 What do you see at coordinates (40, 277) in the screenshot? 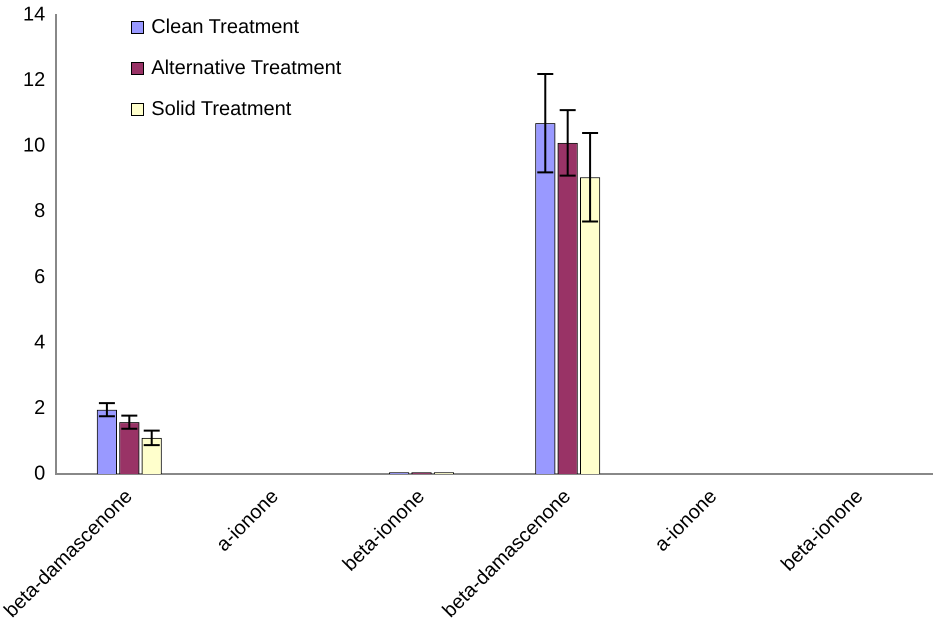
I see `y-tick-label: 6` at bounding box center [40, 277].